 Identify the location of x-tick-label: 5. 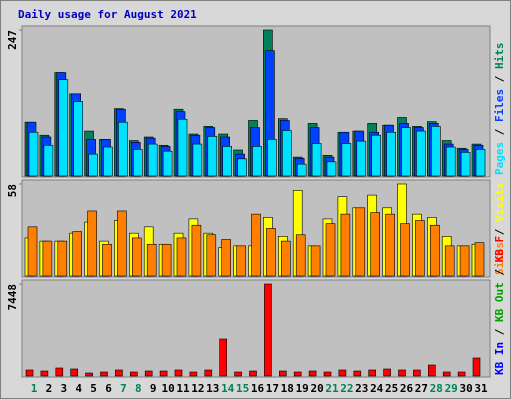
(93, 388).